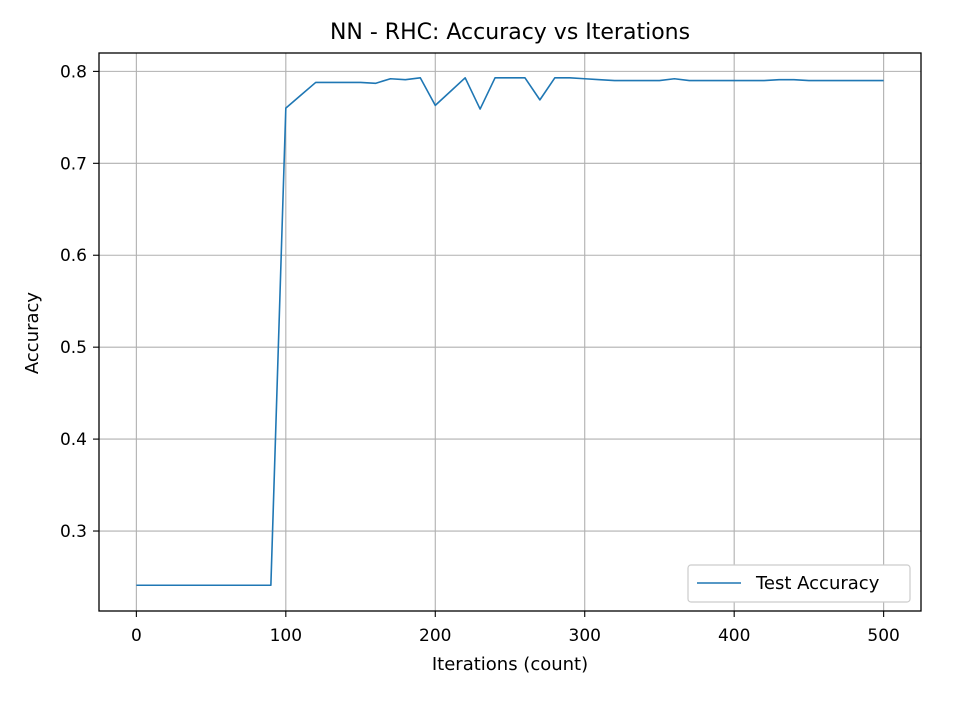  Describe the element at coordinates (73, 440) in the screenshot. I see `y-tick-label: 0.4` at that location.